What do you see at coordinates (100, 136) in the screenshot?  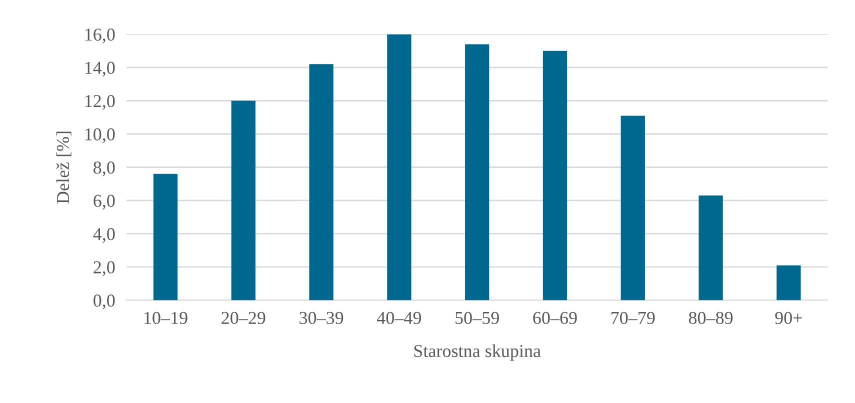 I see `y-tick-label: 10,0` at bounding box center [100, 136].